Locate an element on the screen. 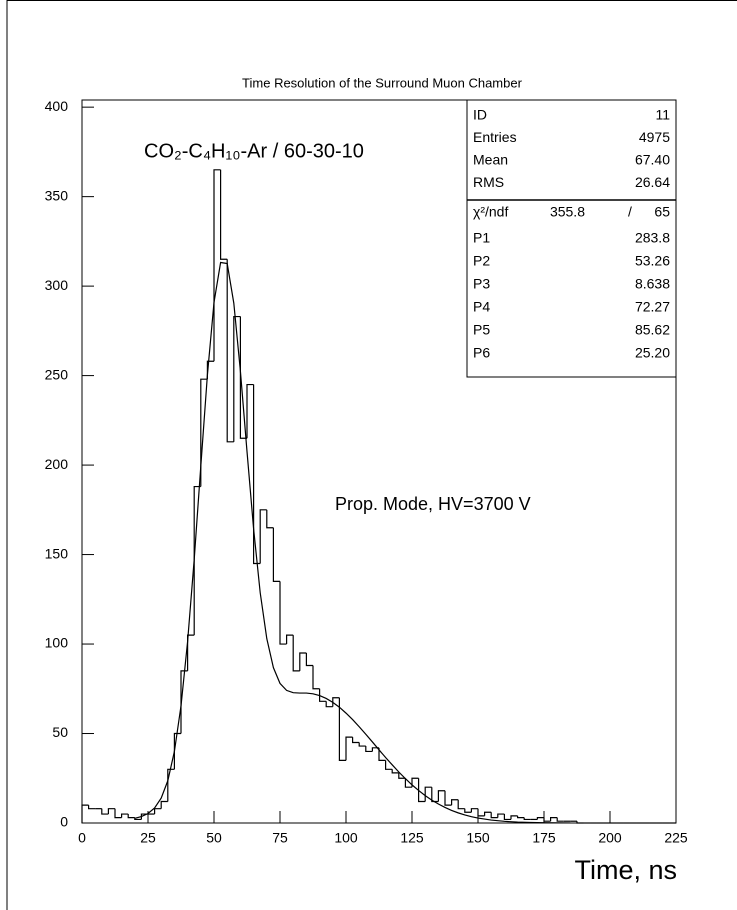 This screenshot has width=737, height=910. param-label: P3 is located at coordinates (481, 284).